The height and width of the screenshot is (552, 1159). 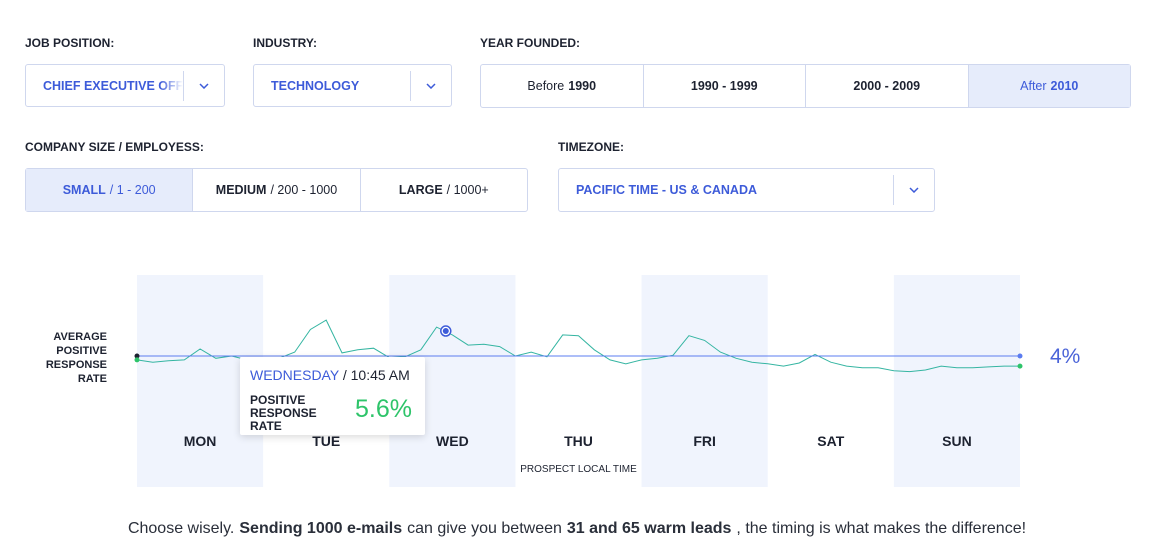 I want to click on segment-option: 2000 - 2009, so click(x=886, y=86).